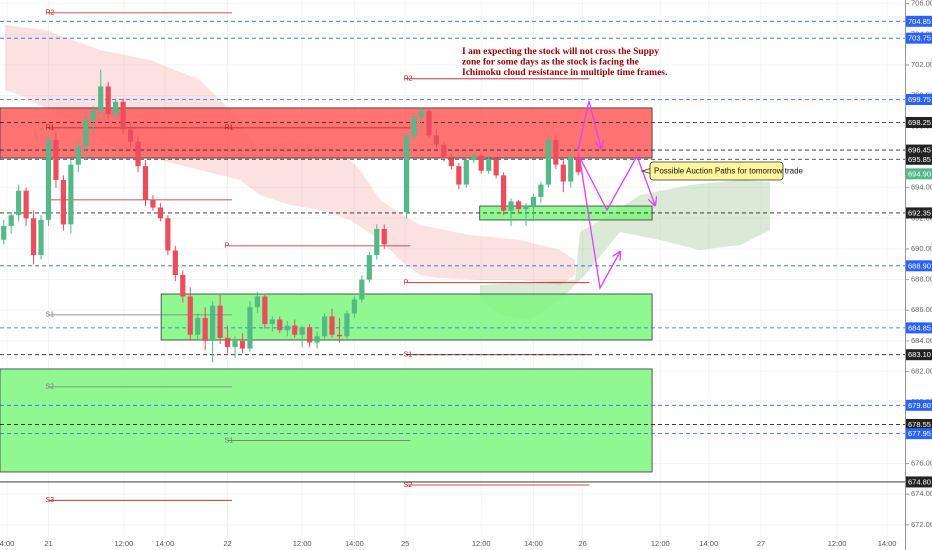  I want to click on price-tag-label: 699.75, so click(919, 99).